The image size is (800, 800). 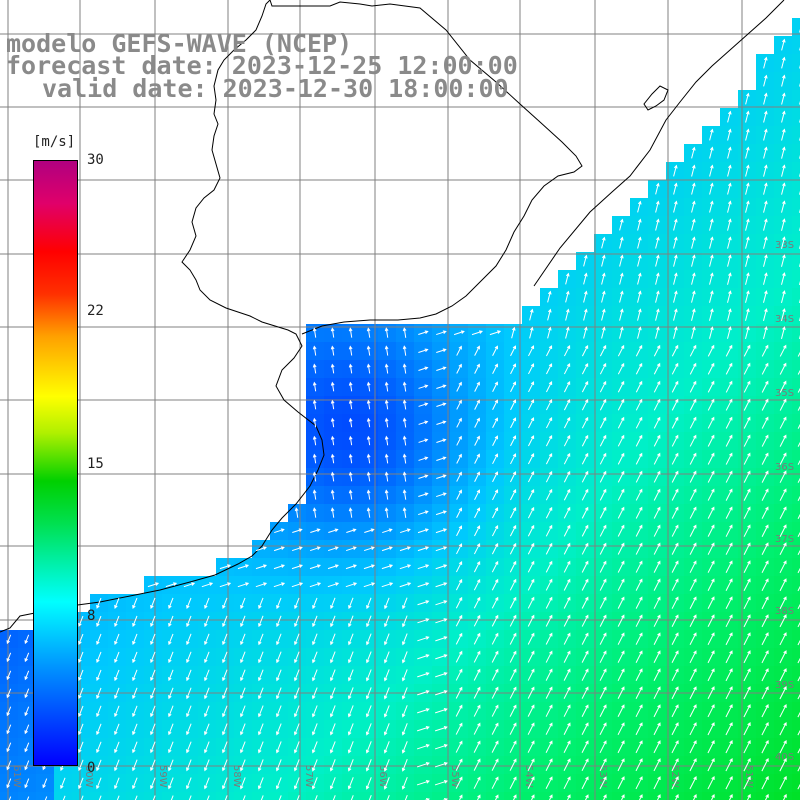 I want to click on lon-label: 60W, so click(x=88, y=776).